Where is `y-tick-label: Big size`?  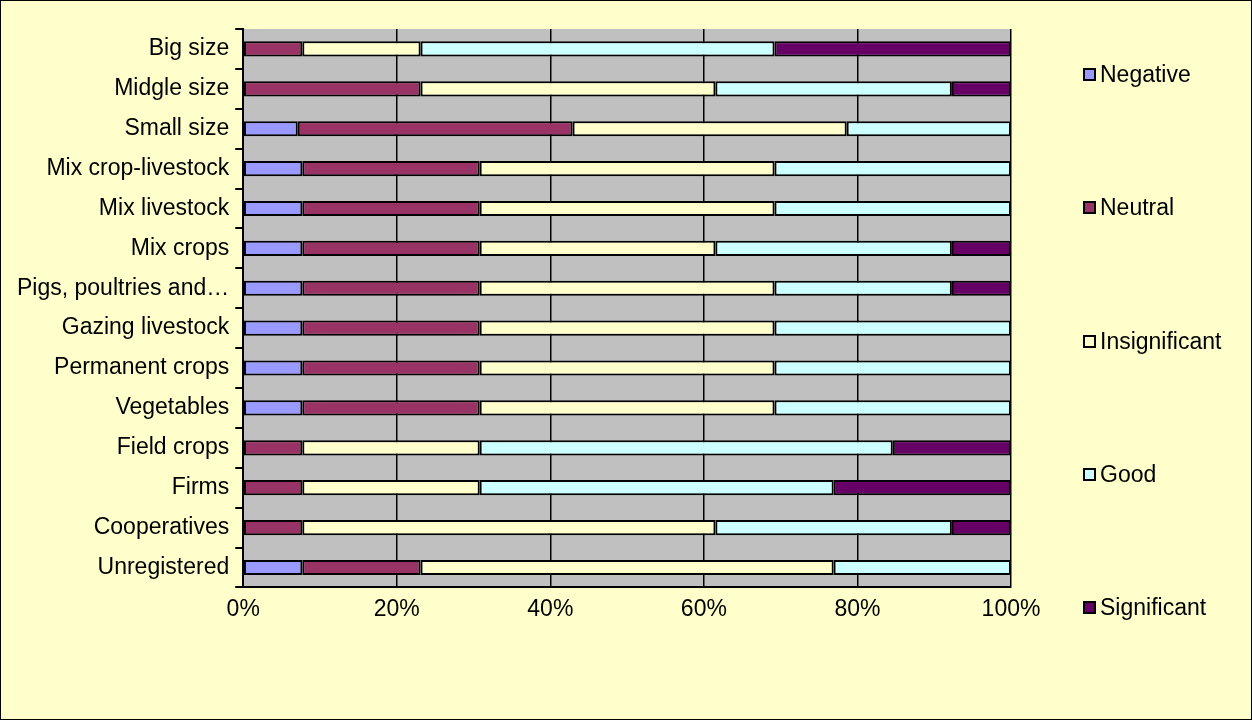
y-tick-label: Big size is located at coordinates (189, 47).